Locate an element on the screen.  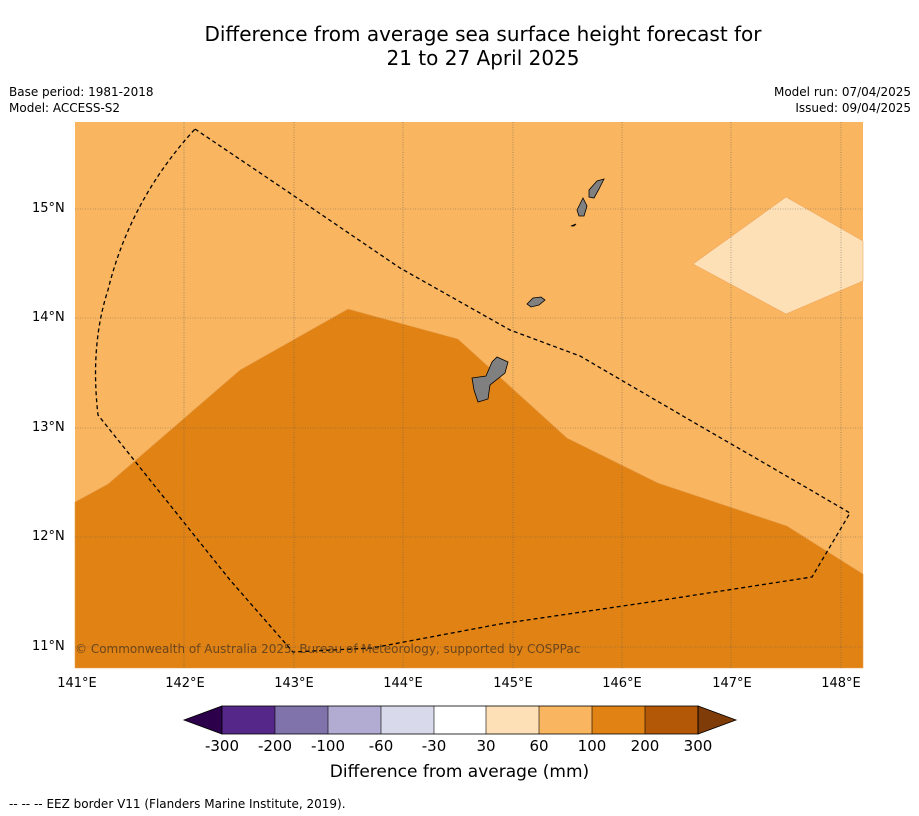
model-text: Model: ACCESS-S2 is located at coordinates (65, 108).